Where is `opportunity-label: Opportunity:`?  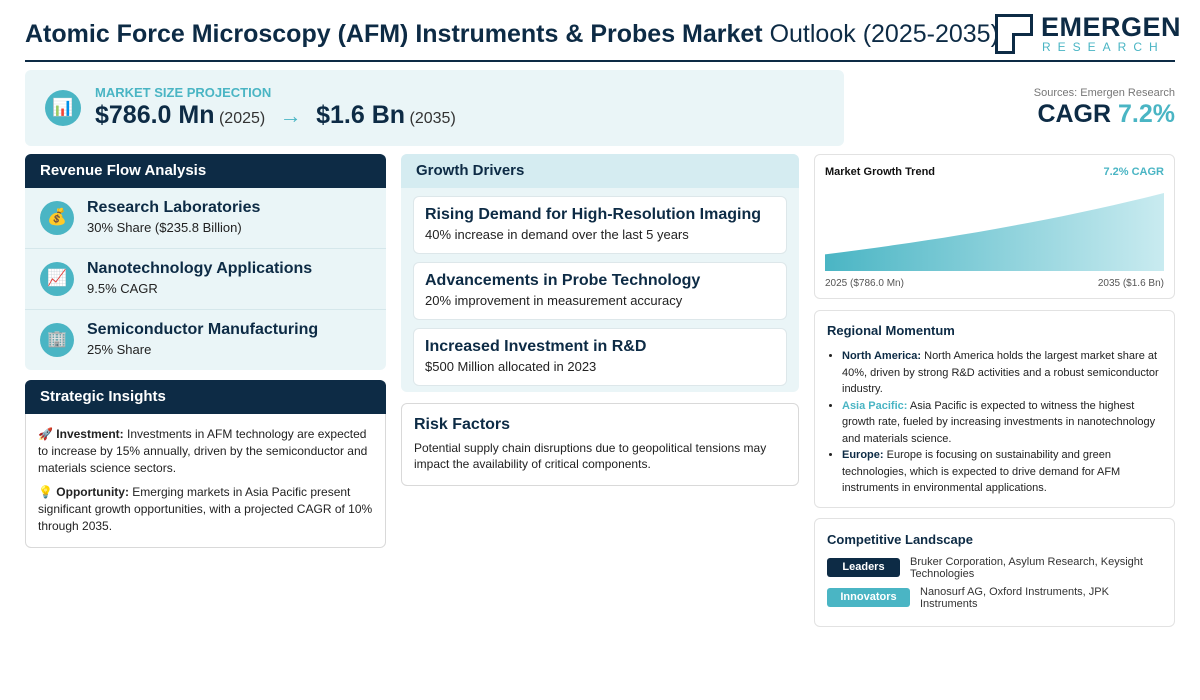 opportunity-label: Opportunity: is located at coordinates (92, 492).